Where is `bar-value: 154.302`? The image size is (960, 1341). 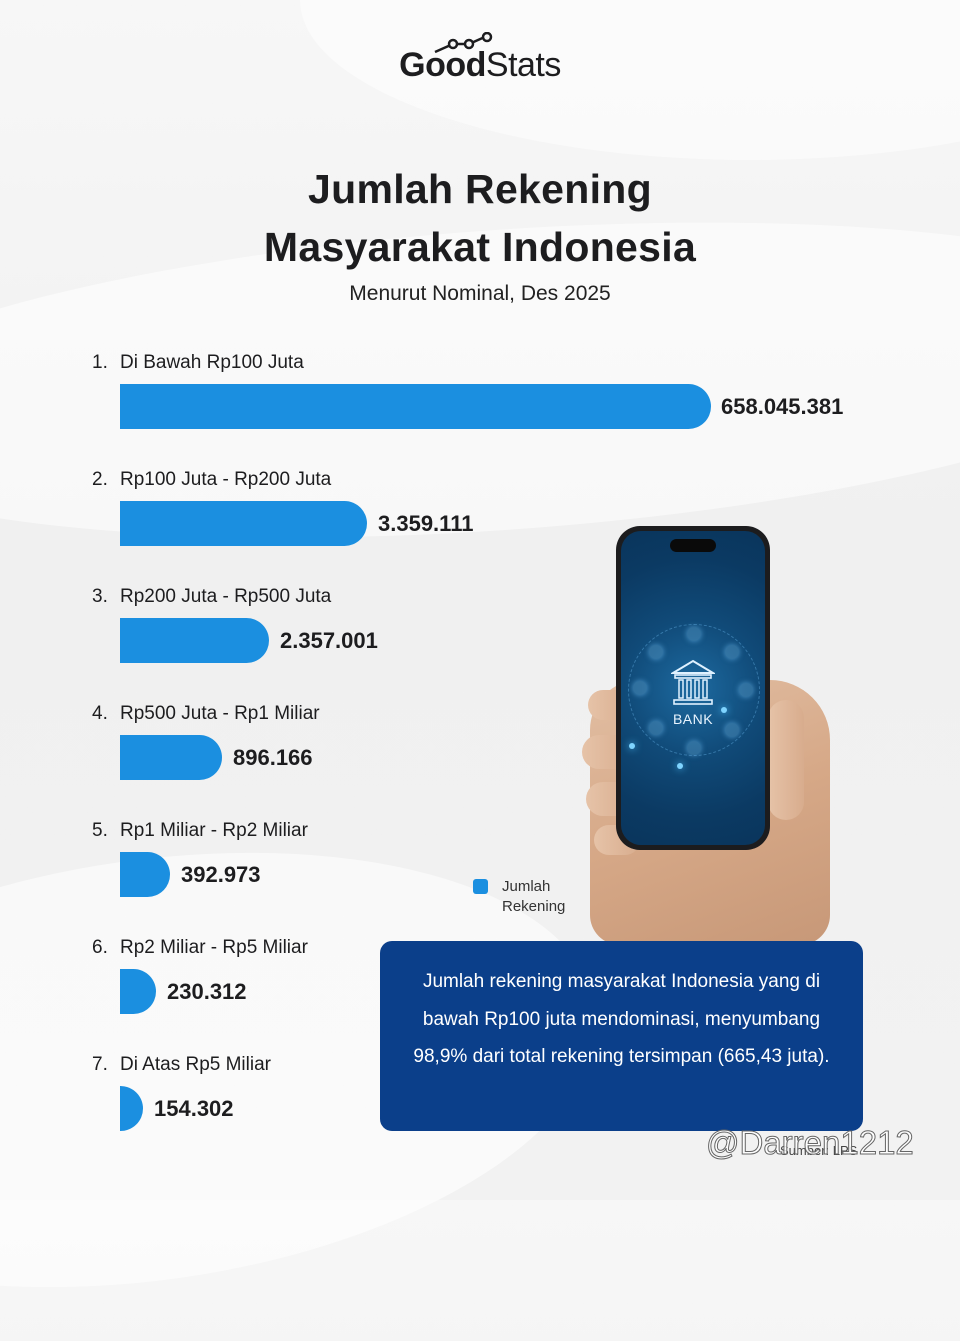
bar-value: 154.302 is located at coordinates (194, 1108).